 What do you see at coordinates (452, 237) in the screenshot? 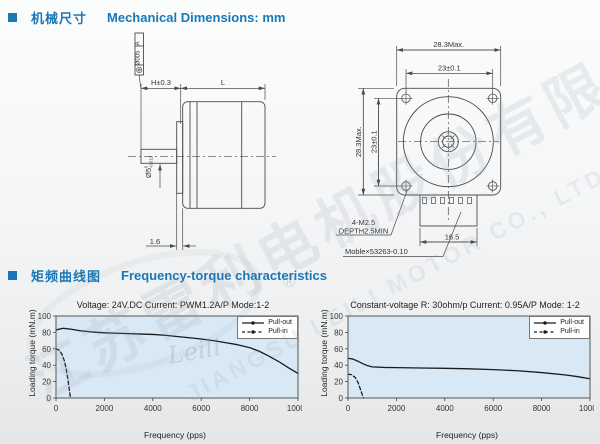
I see `dim-connector-label: 16.5` at bounding box center [452, 237].